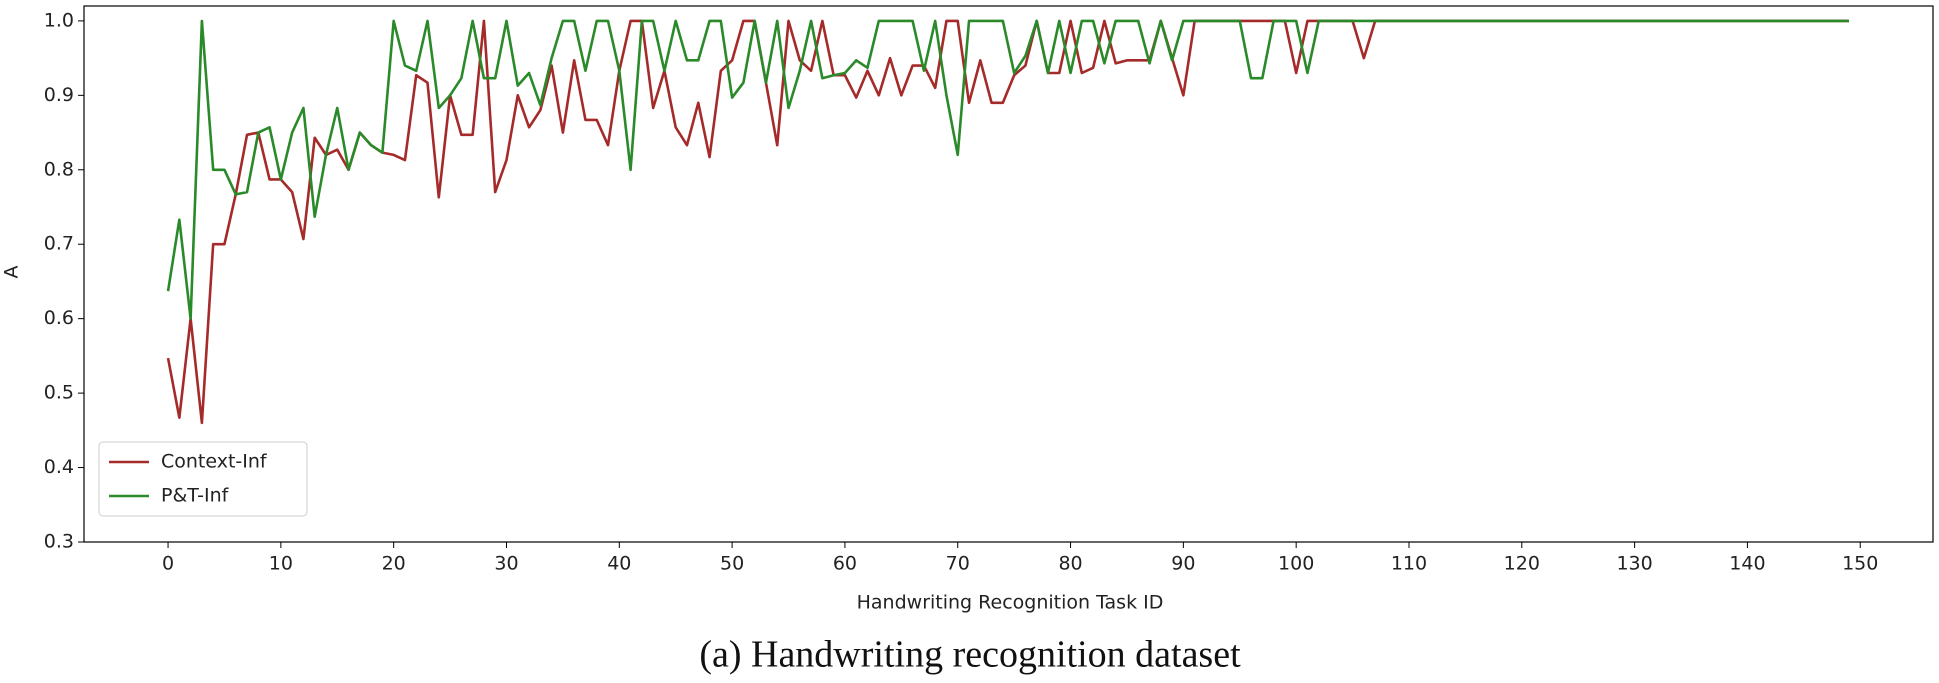  What do you see at coordinates (1070, 564) in the screenshot?
I see `x-tick-label: 80` at bounding box center [1070, 564].